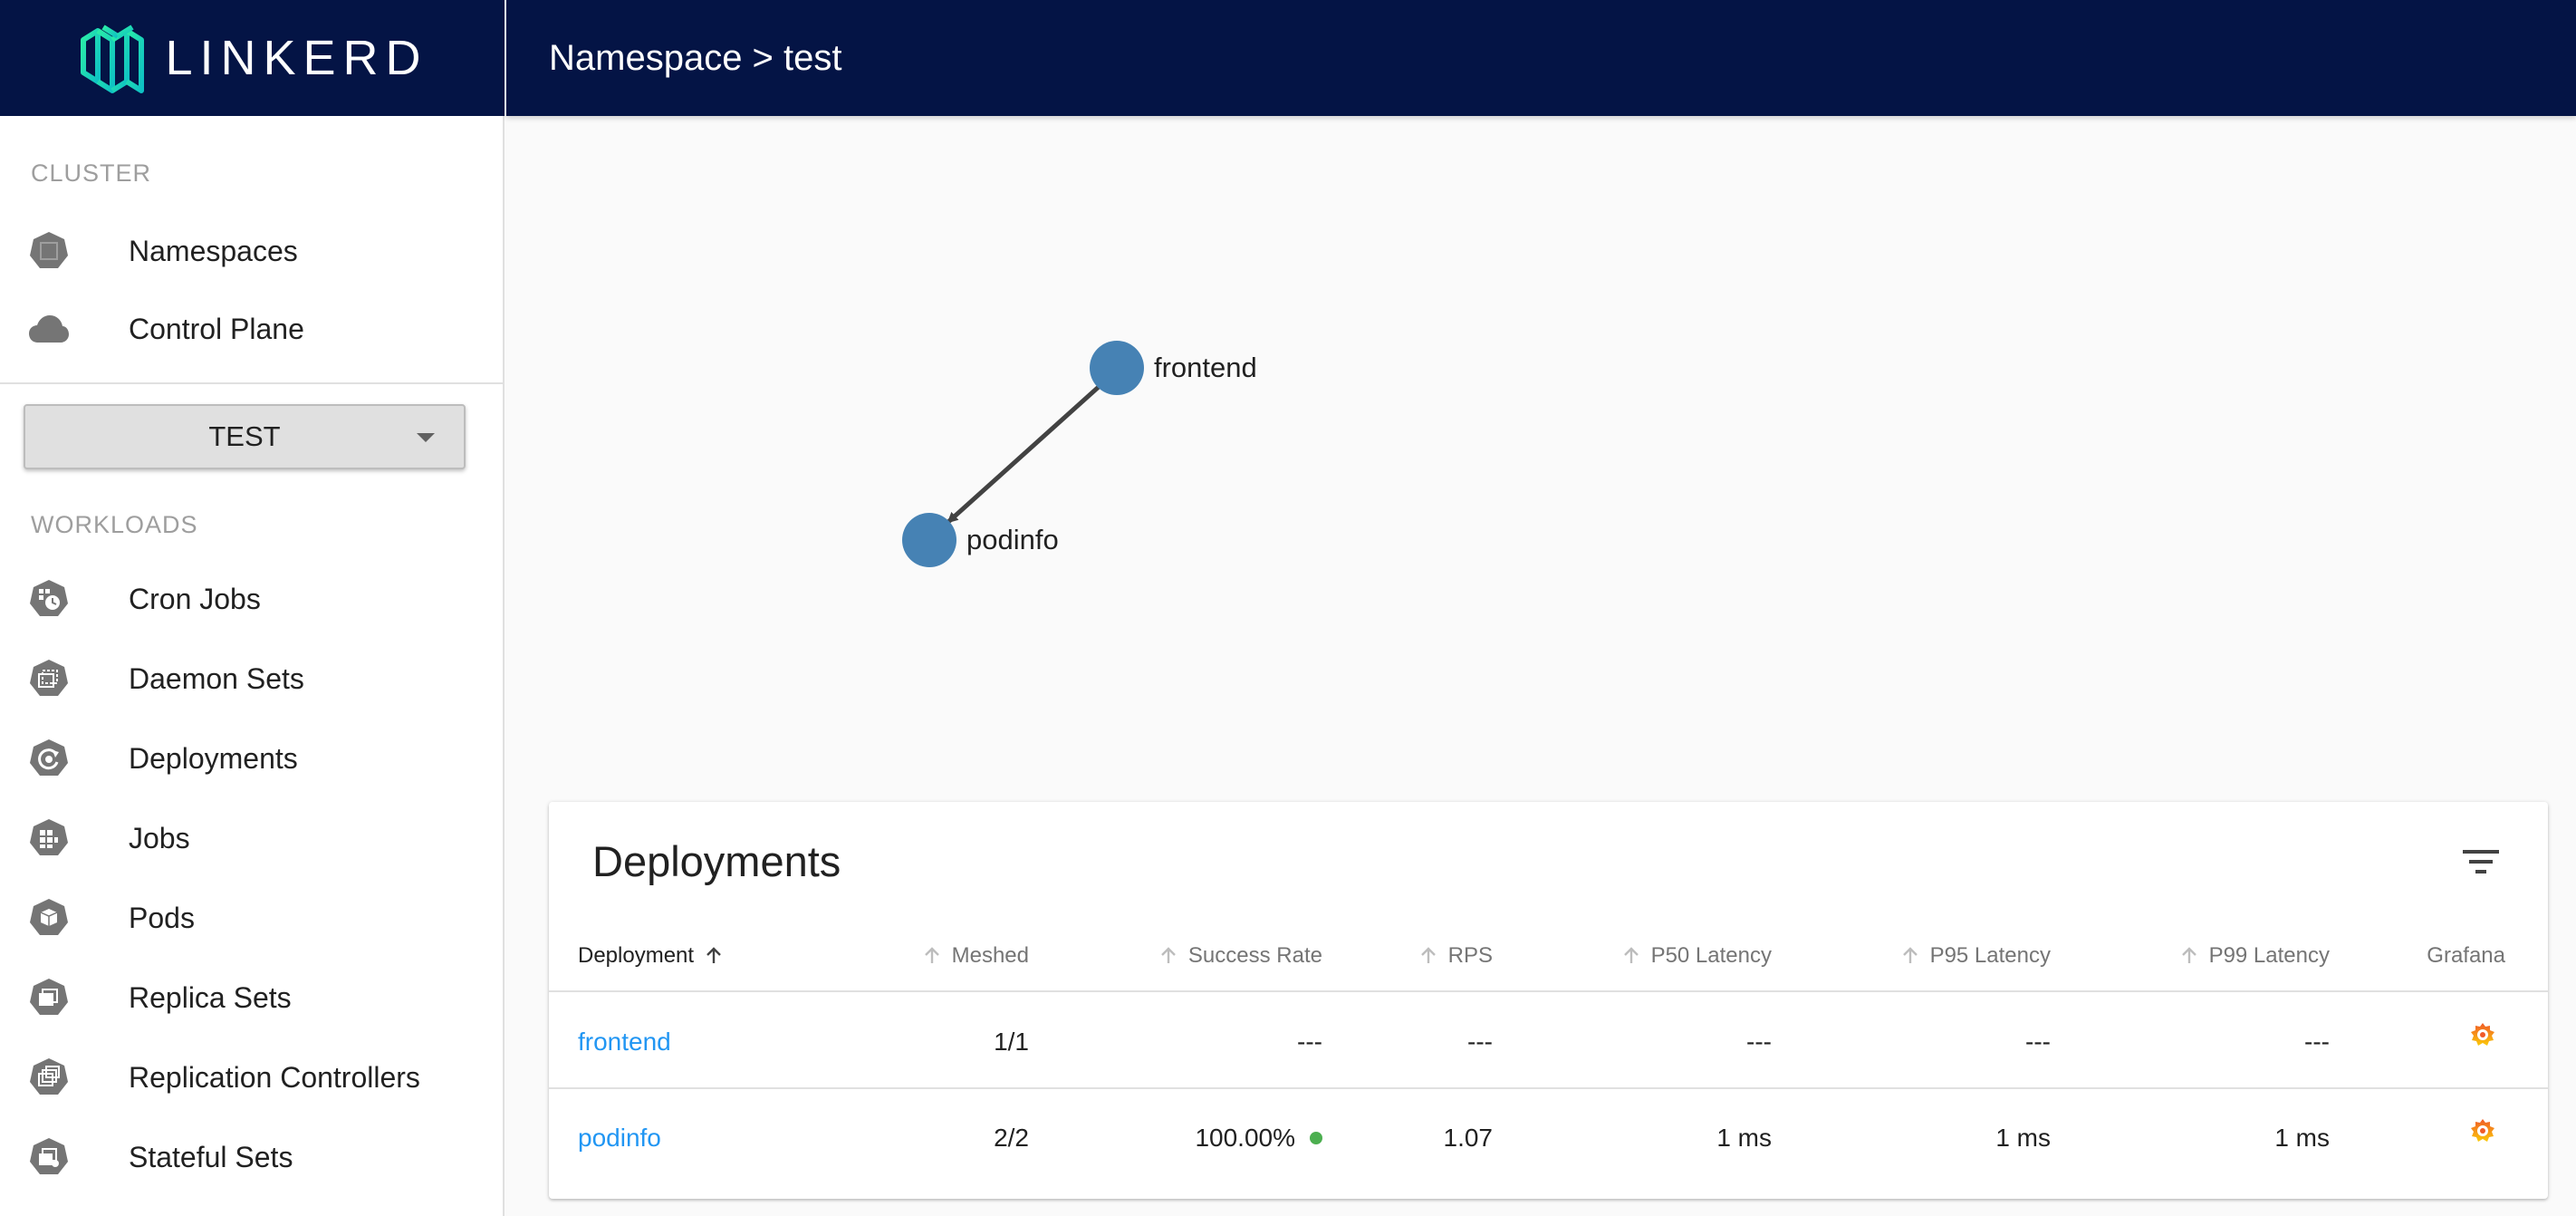 The image size is (2576, 1216). Describe the element at coordinates (49, 329) in the screenshot. I see `cloud-icon` at that location.